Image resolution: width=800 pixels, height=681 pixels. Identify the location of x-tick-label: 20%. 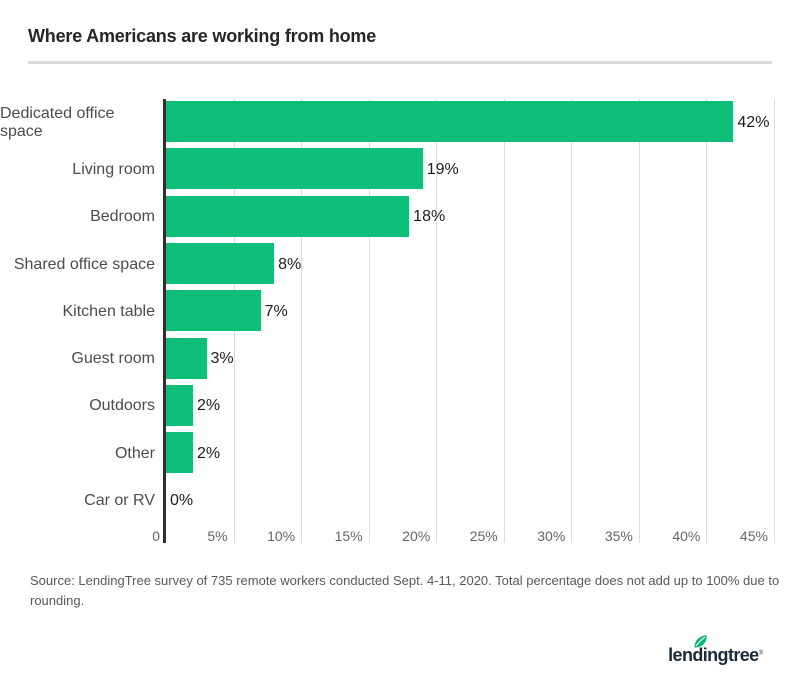
(416, 536).